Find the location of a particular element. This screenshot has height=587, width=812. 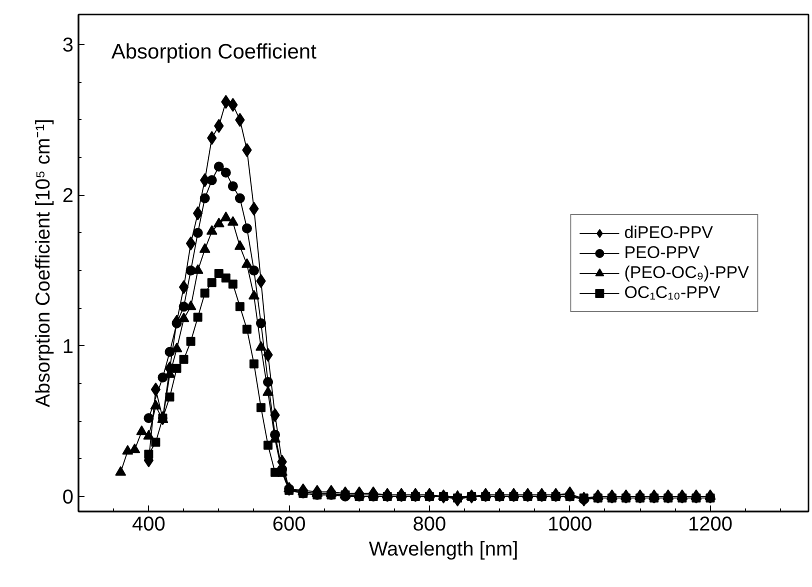

legend-label: PEO-PPV is located at coordinates (662, 252).